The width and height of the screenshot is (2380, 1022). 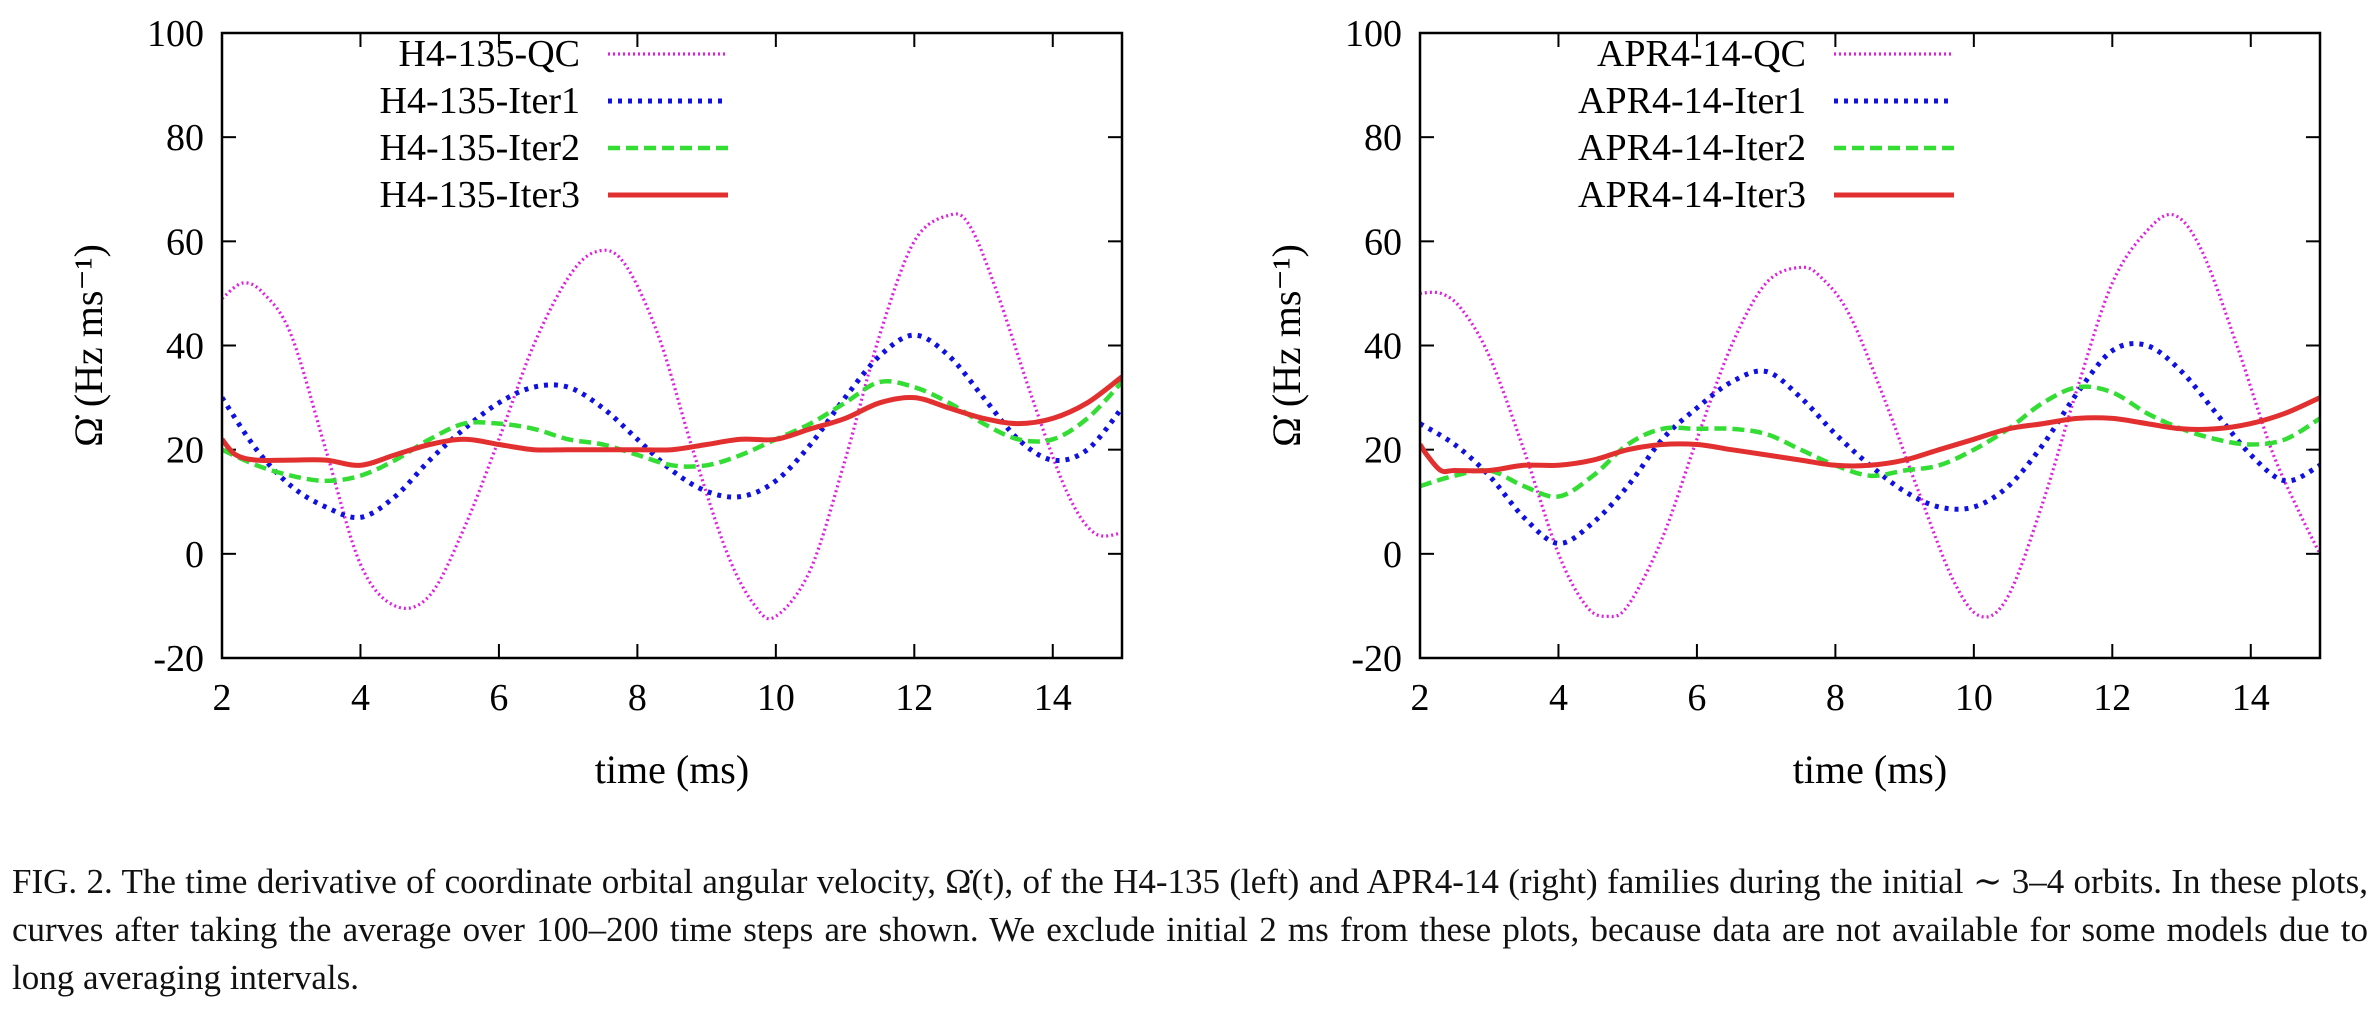 I want to click on series-line-h4-135-iter3, so click(x=672, y=421).